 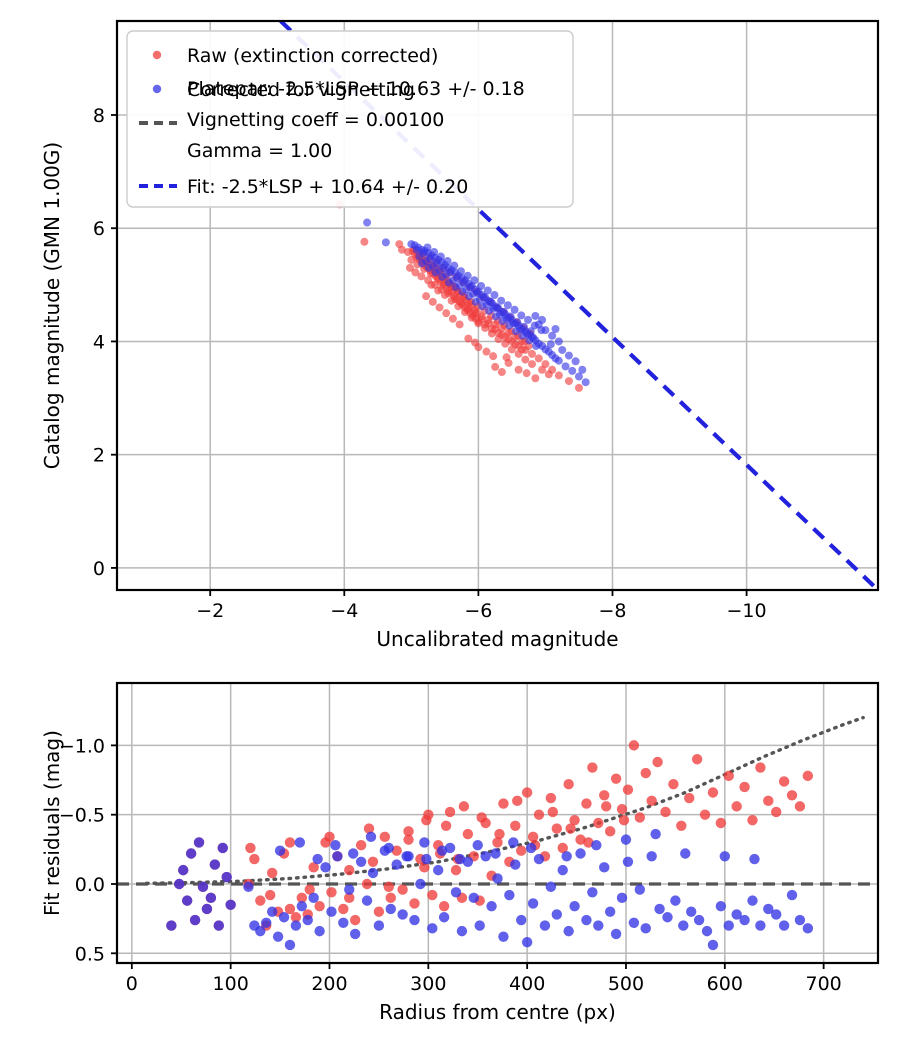 What do you see at coordinates (490, 889) in the screenshot?
I see `series-corrected` at bounding box center [490, 889].